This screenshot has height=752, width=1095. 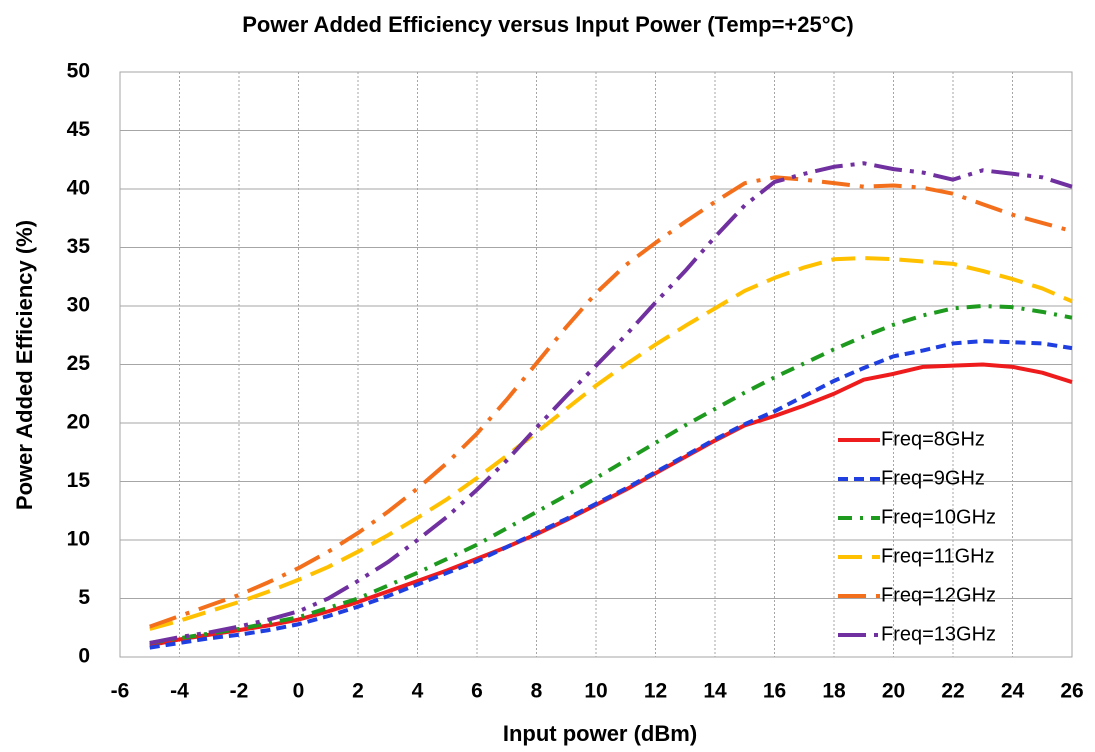 I want to click on legend-label: Freq=13GHz, so click(x=938, y=634).